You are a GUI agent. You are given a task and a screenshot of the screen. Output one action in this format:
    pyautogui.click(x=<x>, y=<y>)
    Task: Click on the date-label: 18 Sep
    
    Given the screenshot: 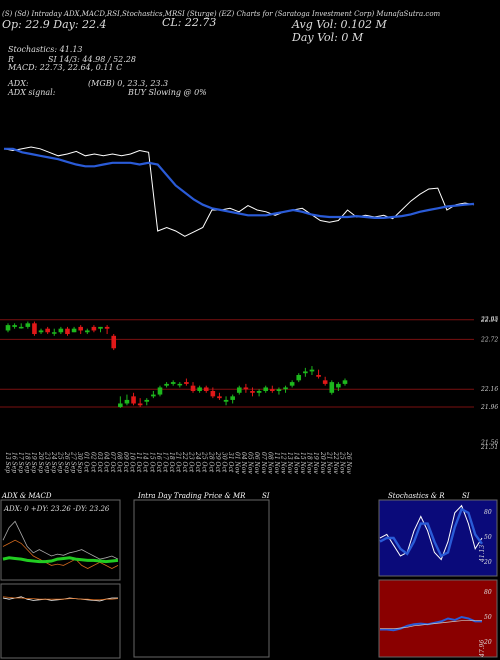 What is the action you would take?
    pyautogui.click(x=27, y=462)
    